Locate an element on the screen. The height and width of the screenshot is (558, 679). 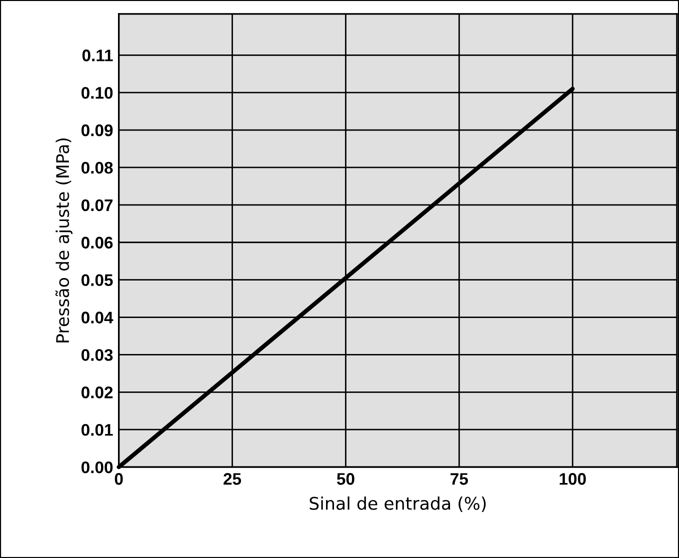
x-tick-label: 0 is located at coordinates (118, 479).